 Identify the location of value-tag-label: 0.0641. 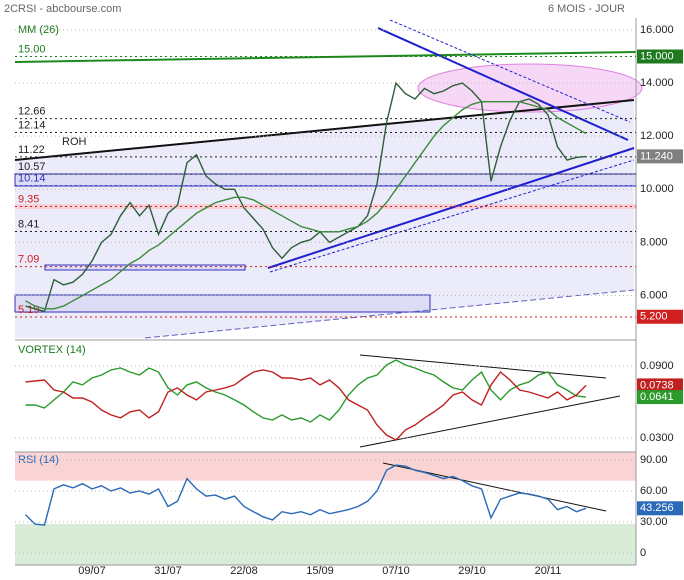
(657, 397).